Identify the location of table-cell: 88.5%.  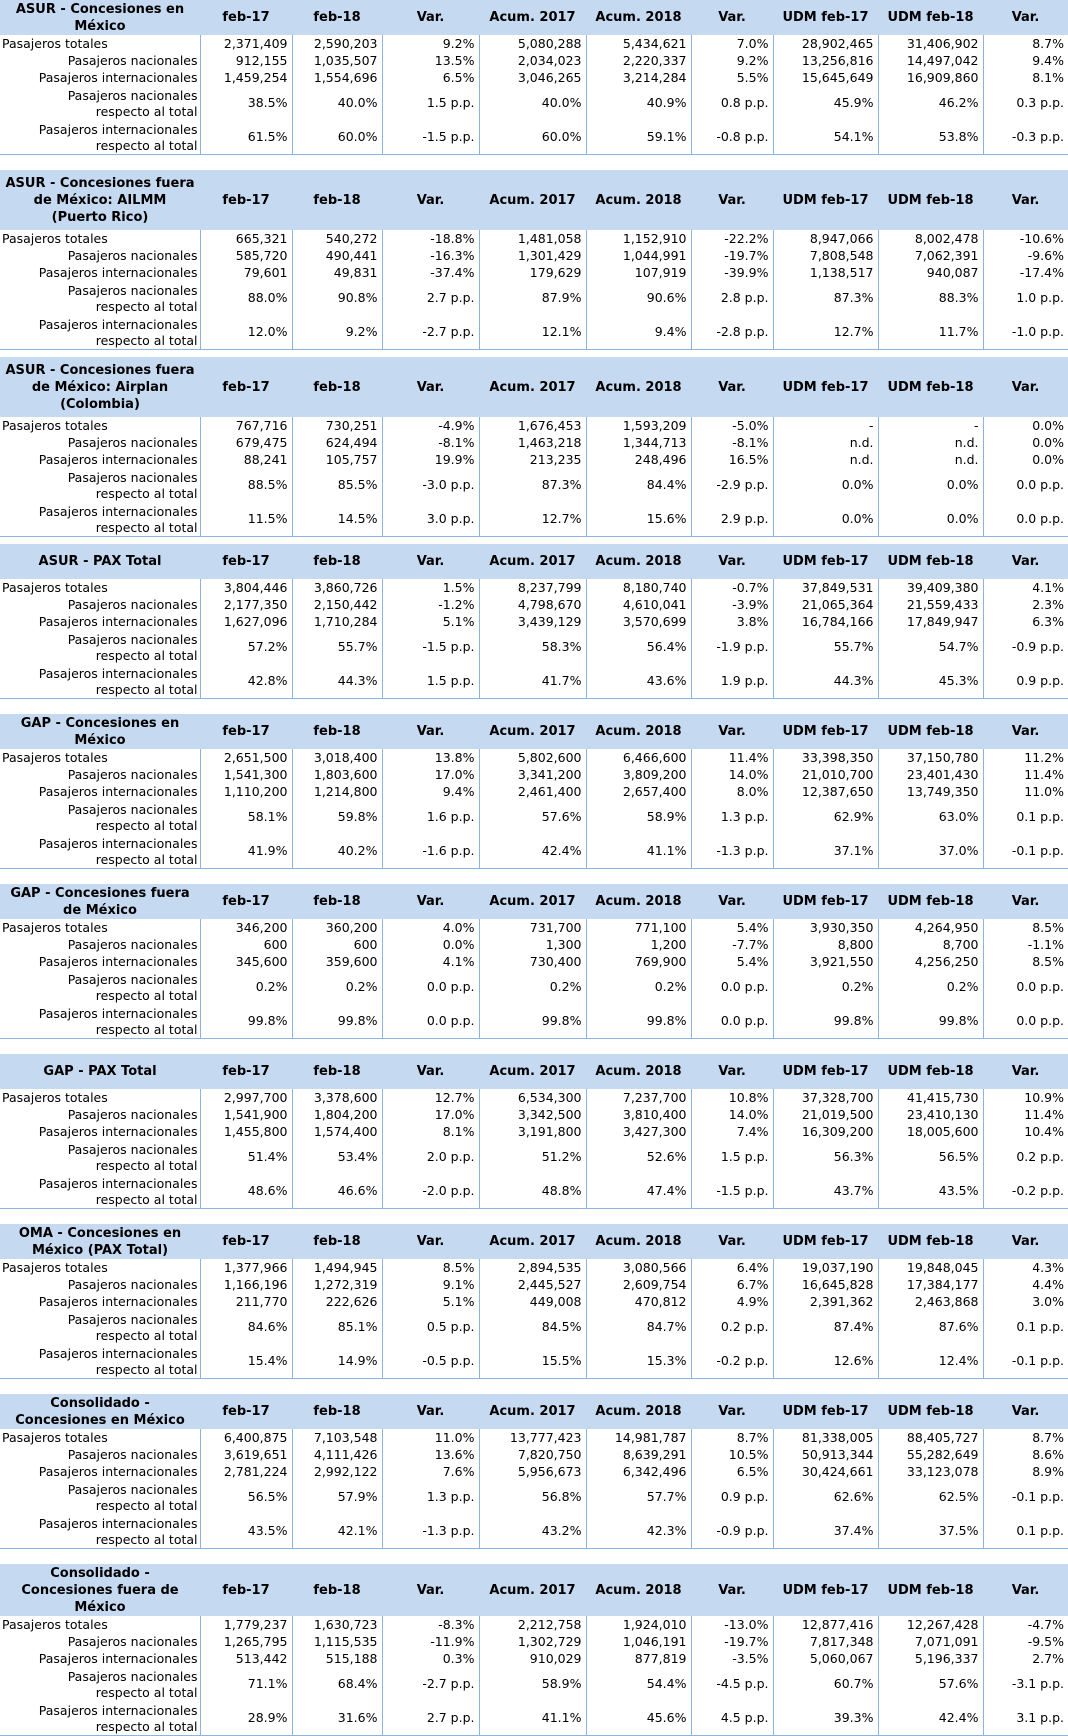
(245, 485).